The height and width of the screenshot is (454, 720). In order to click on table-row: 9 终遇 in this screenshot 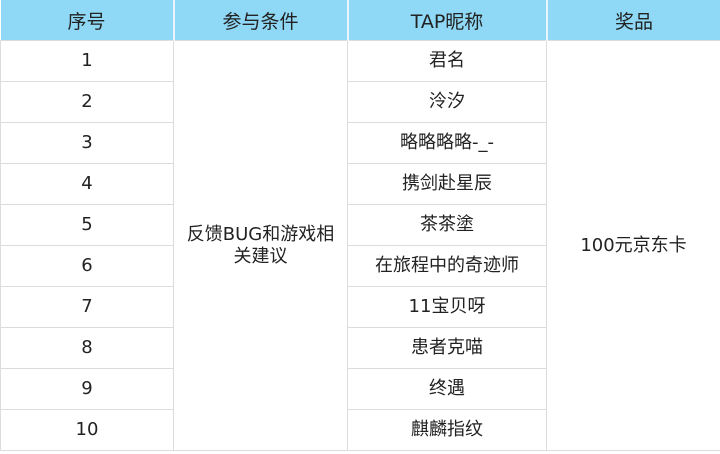, I will do `click(360, 389)`.